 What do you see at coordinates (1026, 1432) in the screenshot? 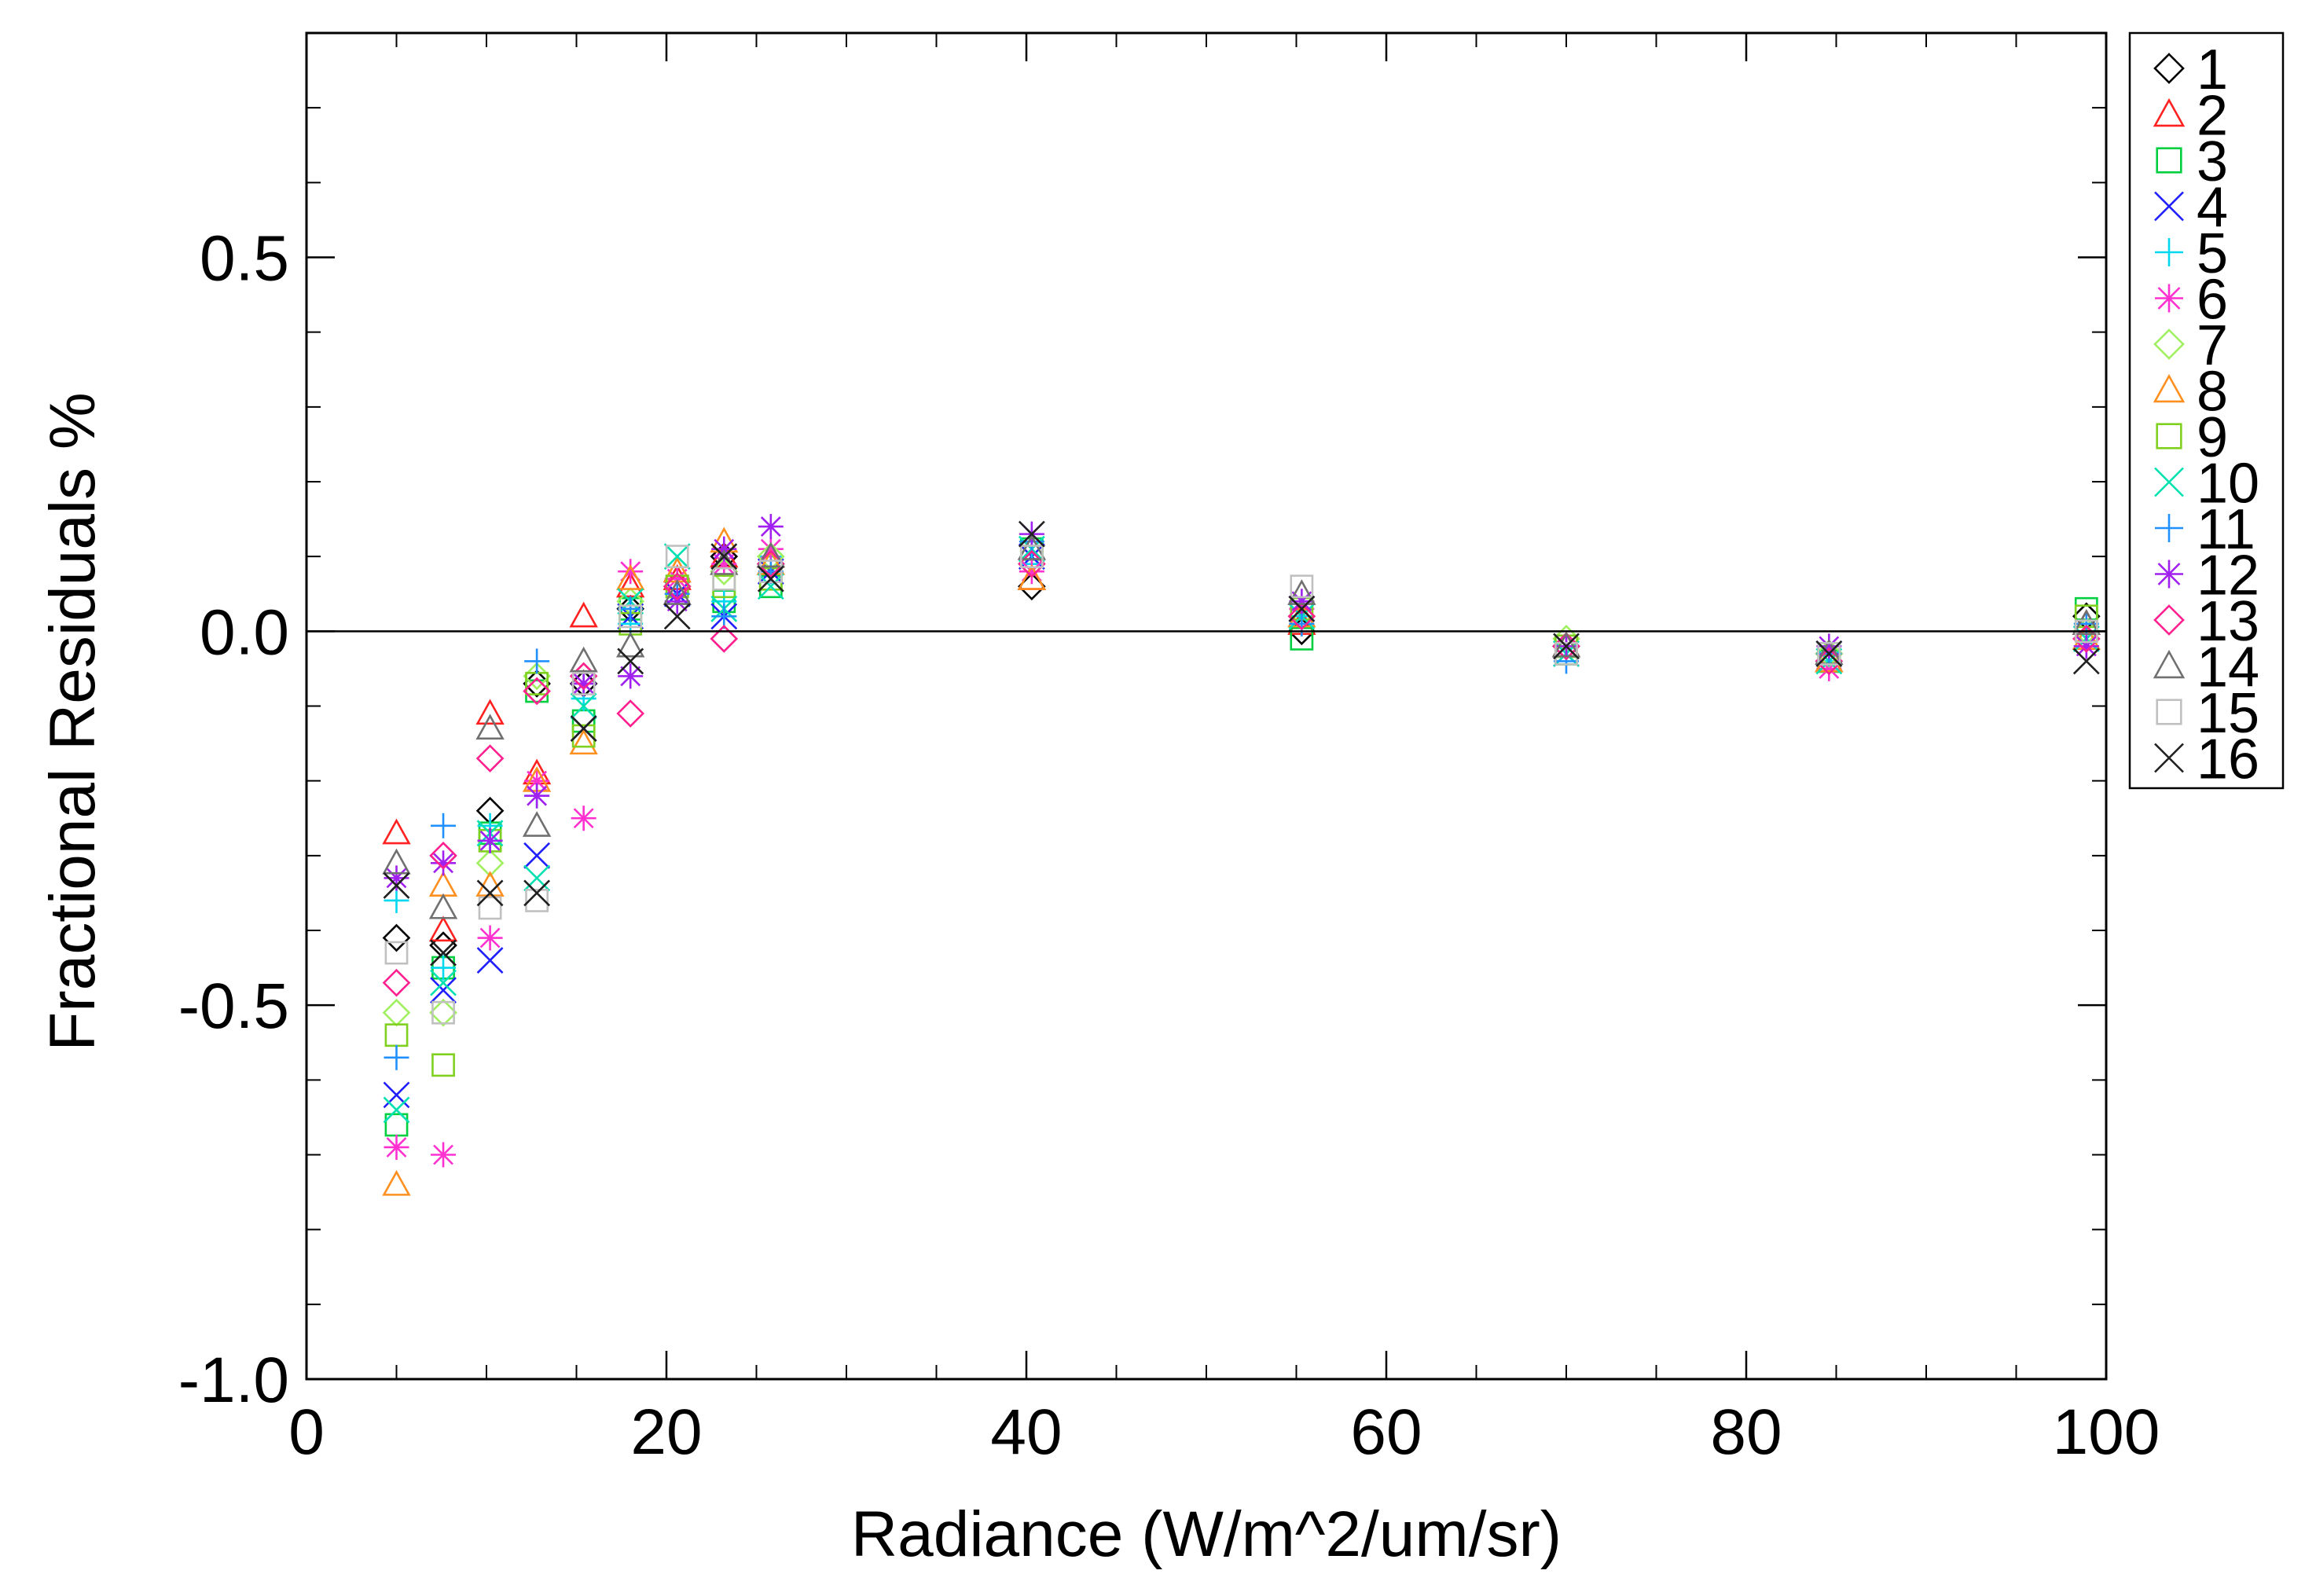
I see `x-tick-label: 40` at bounding box center [1026, 1432].